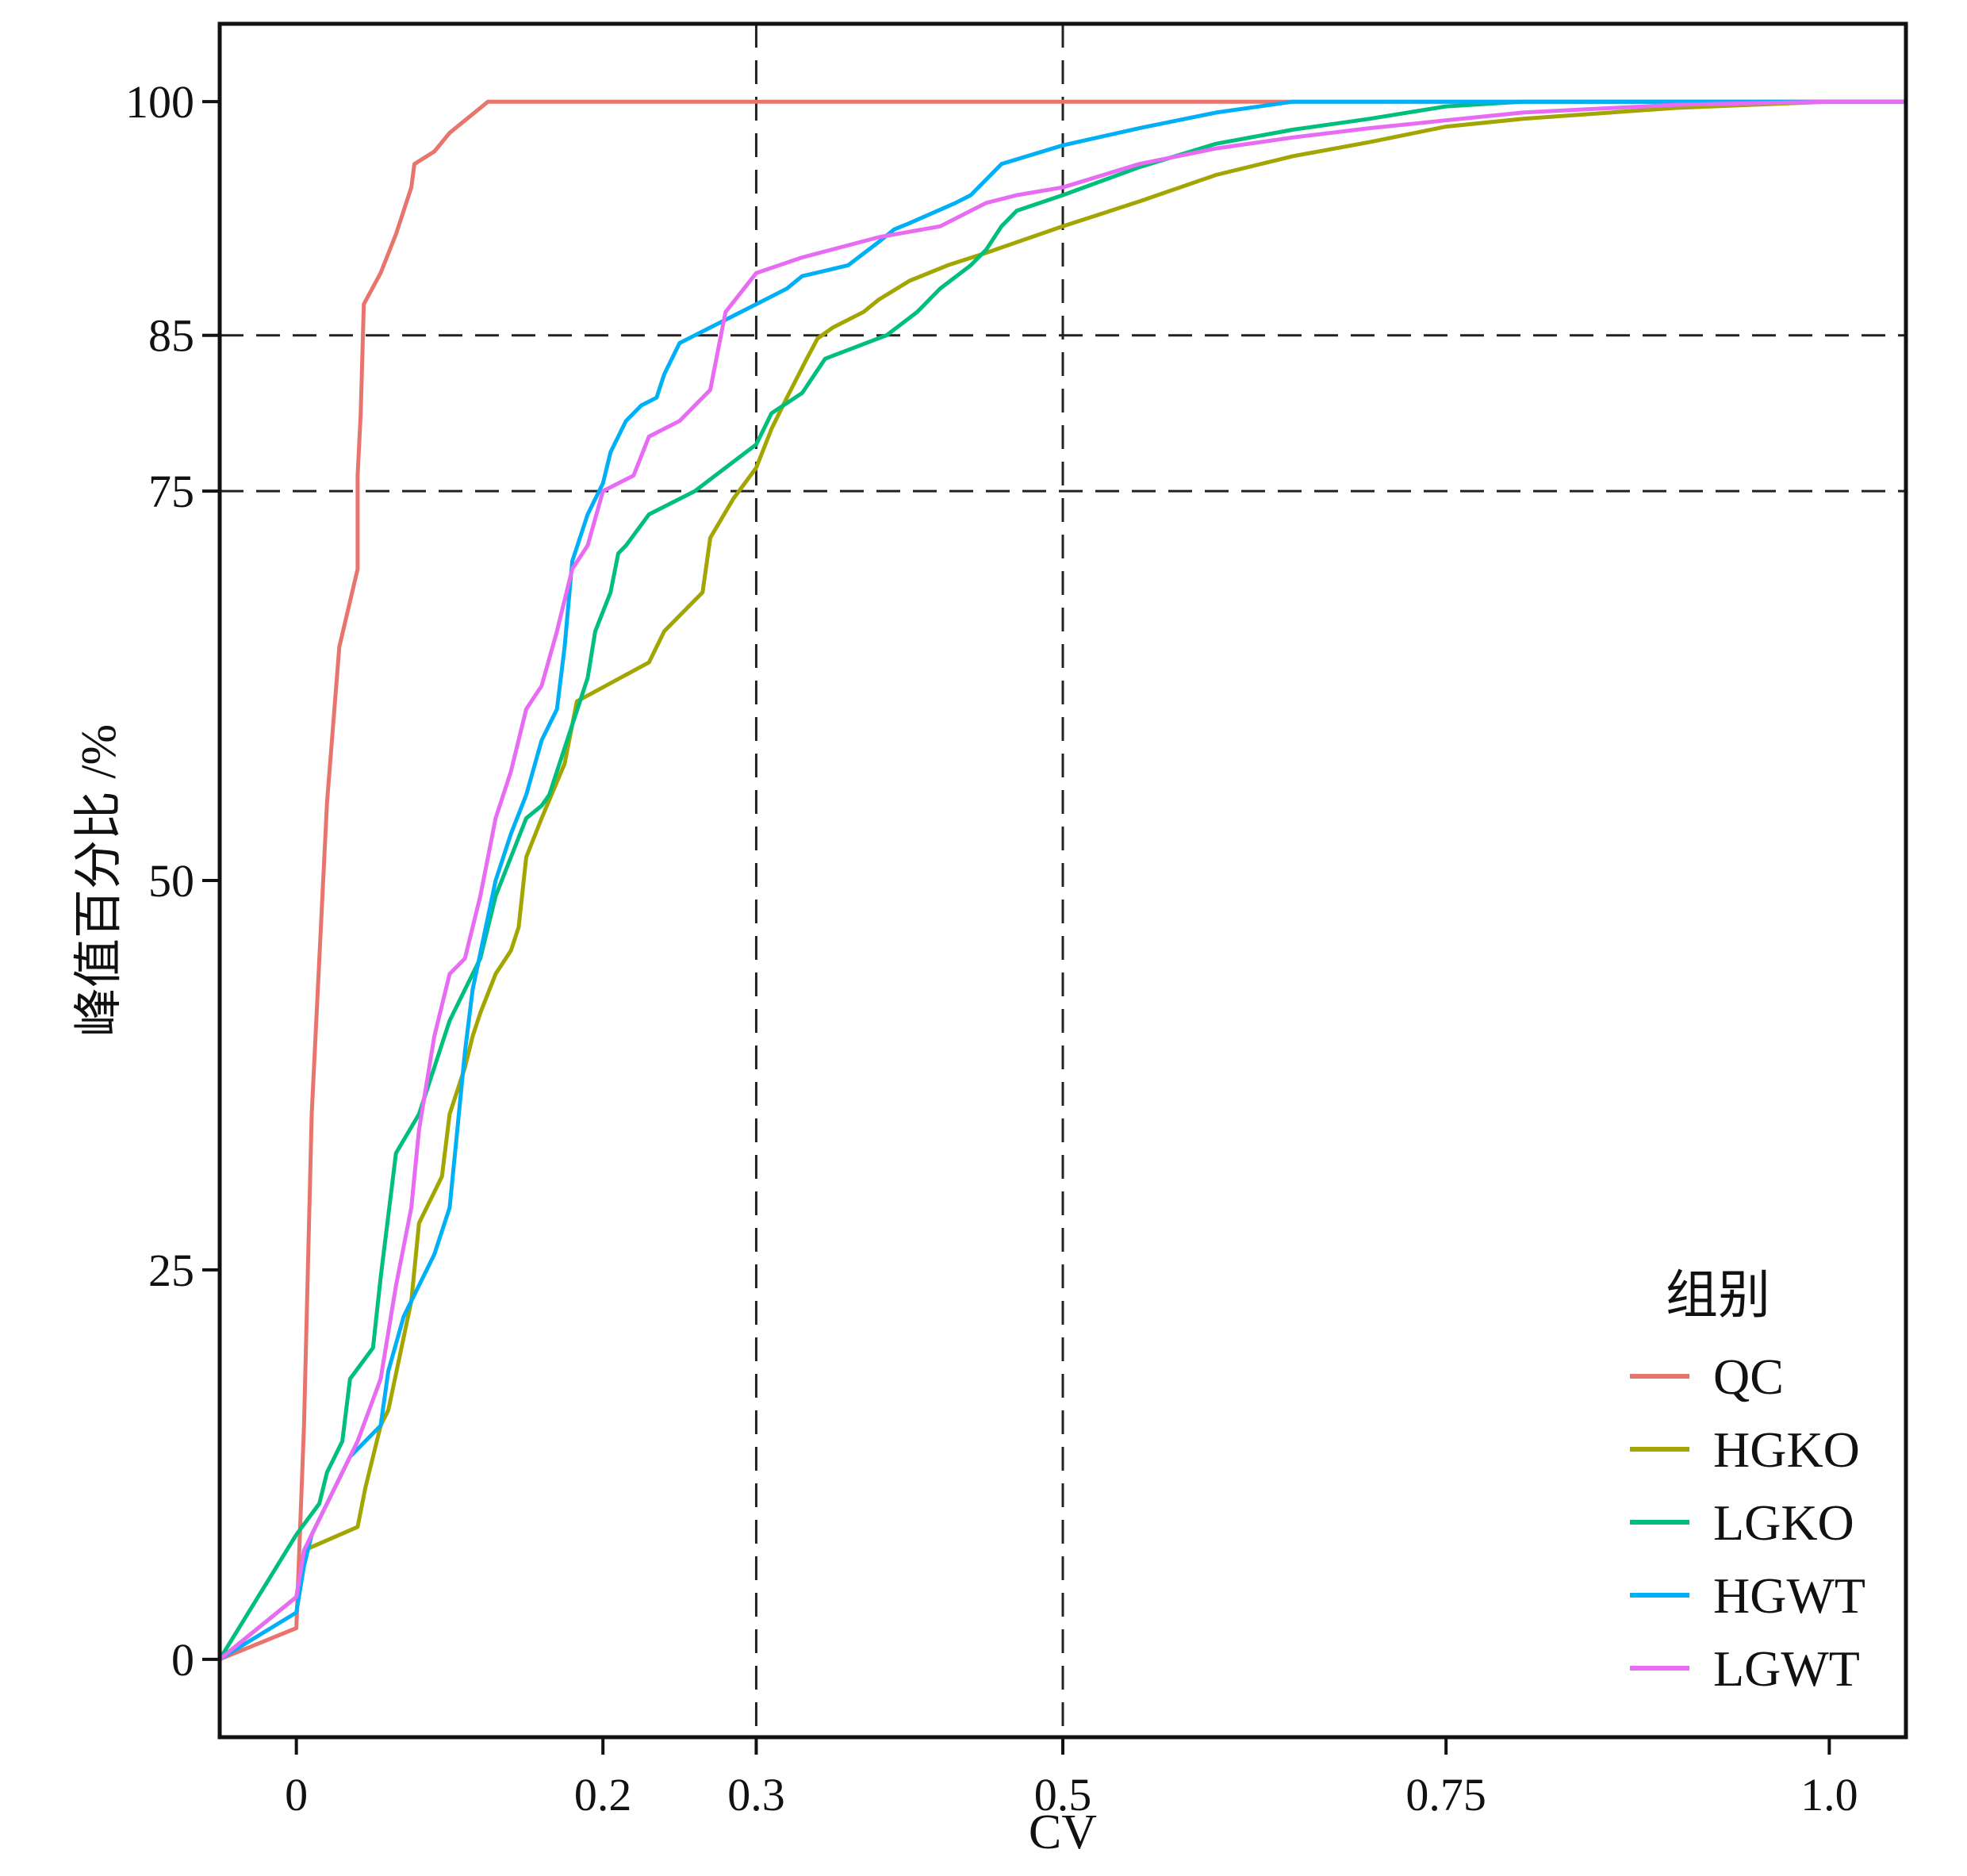 This screenshot has width=1967, height=1876. Describe the element at coordinates (171, 881) in the screenshot. I see `y-tick-label-2: 50` at that location.